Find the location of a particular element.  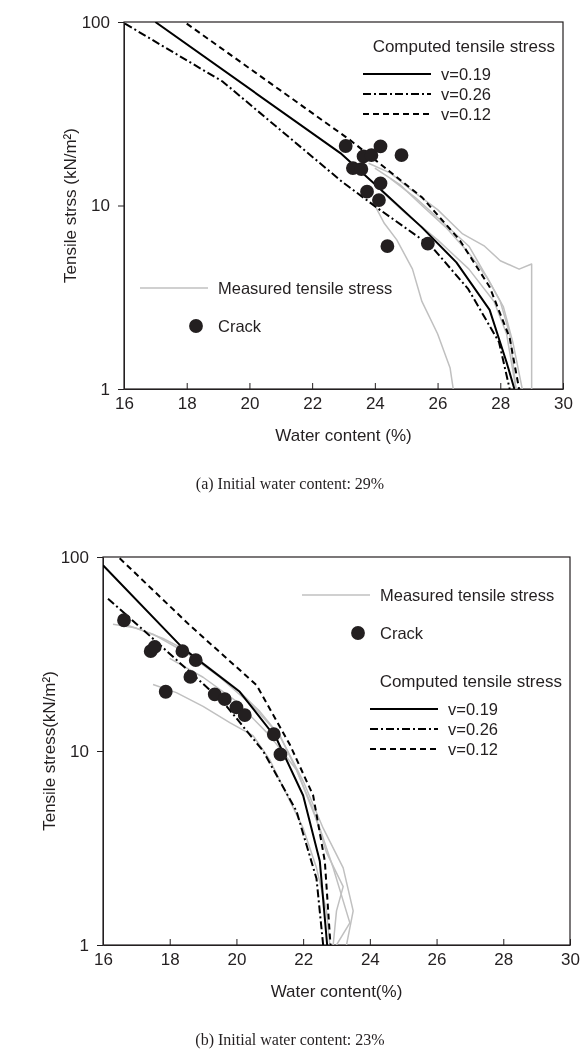

text: (b) Initial water content: 23% is located at coordinates (290, 1040).